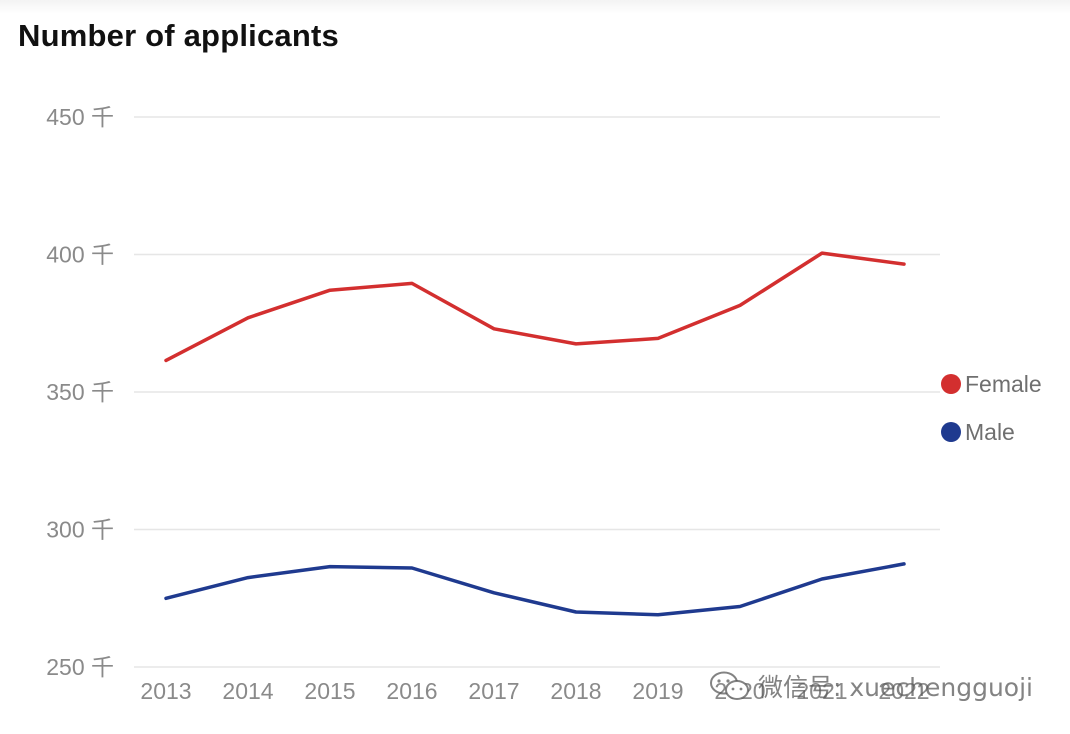  What do you see at coordinates (821, 691) in the screenshot?
I see `x-tick-label: 2021` at bounding box center [821, 691].